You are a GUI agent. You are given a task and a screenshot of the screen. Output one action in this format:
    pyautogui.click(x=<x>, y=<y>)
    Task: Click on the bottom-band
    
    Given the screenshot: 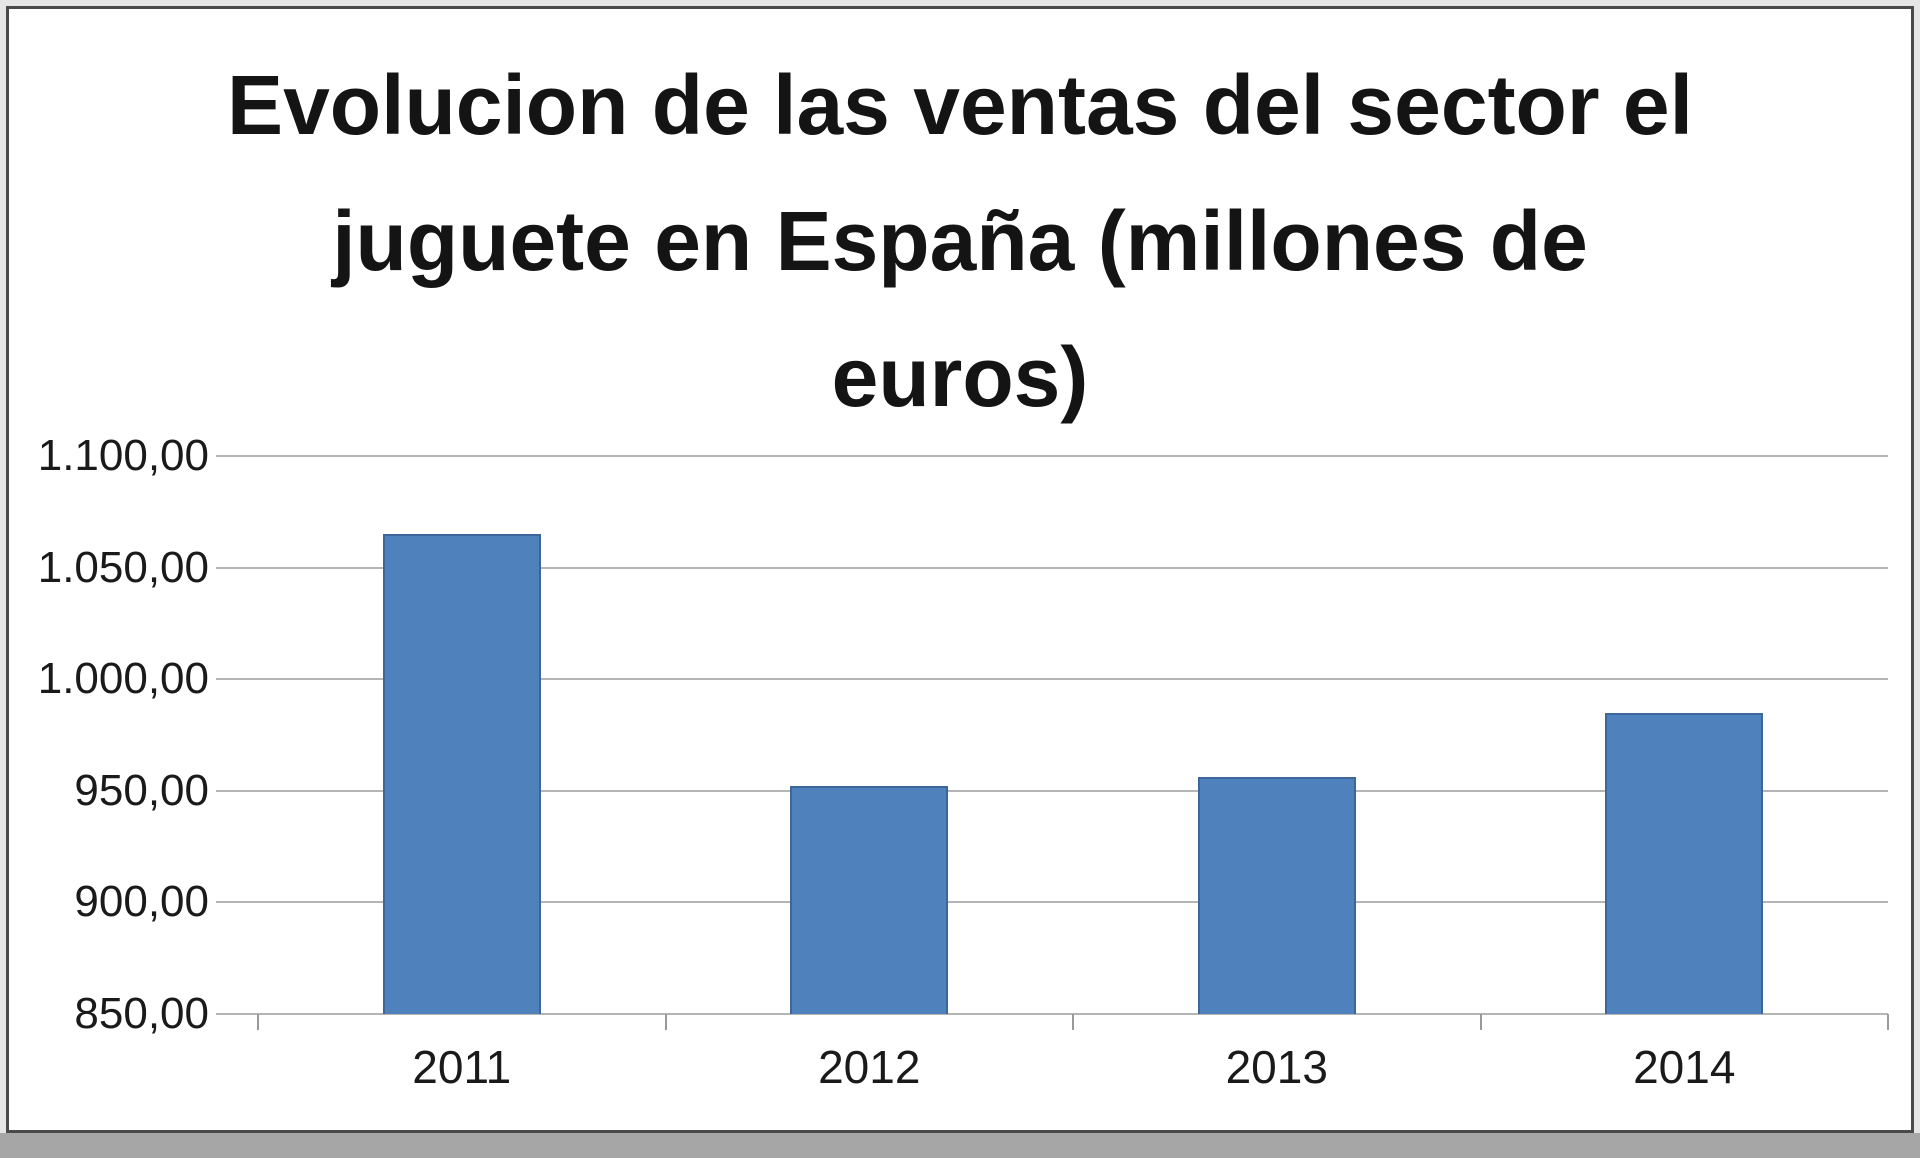 What is the action you would take?
    pyautogui.click(x=960, y=1145)
    